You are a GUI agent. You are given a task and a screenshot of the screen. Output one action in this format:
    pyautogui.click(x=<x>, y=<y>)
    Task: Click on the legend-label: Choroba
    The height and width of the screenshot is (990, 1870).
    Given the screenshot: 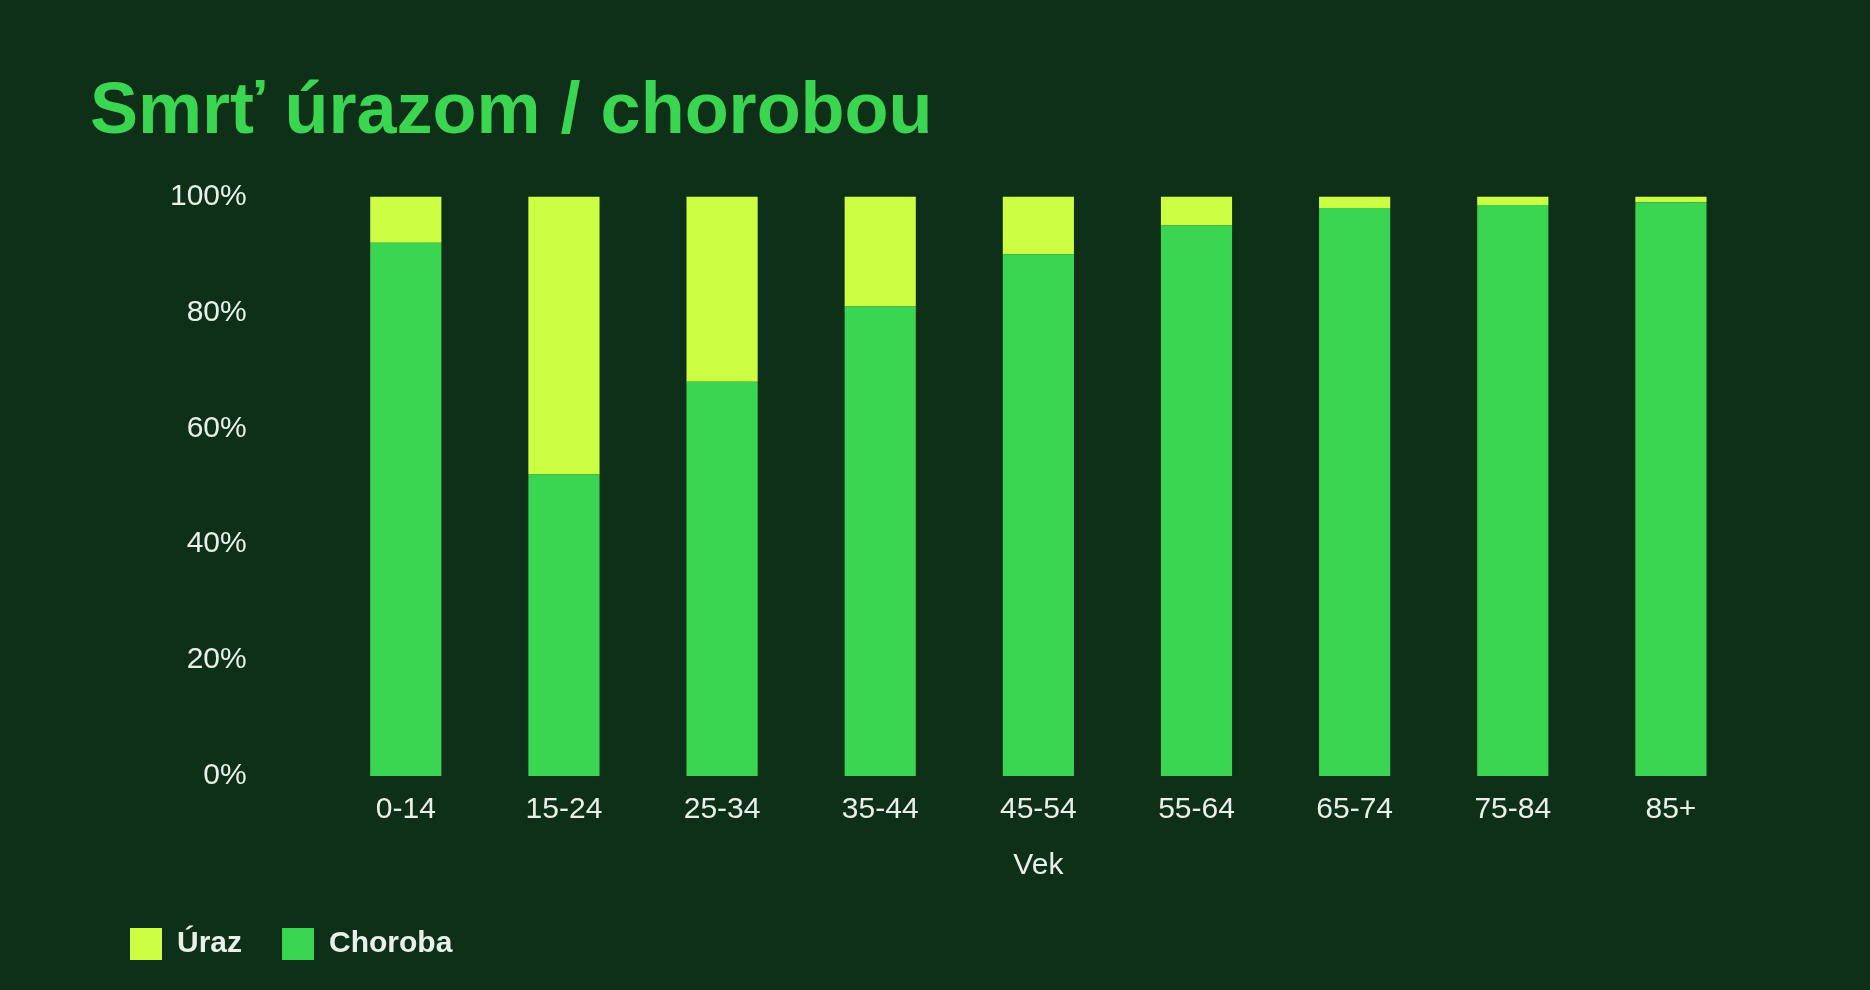 What is the action you would take?
    pyautogui.click(x=391, y=942)
    